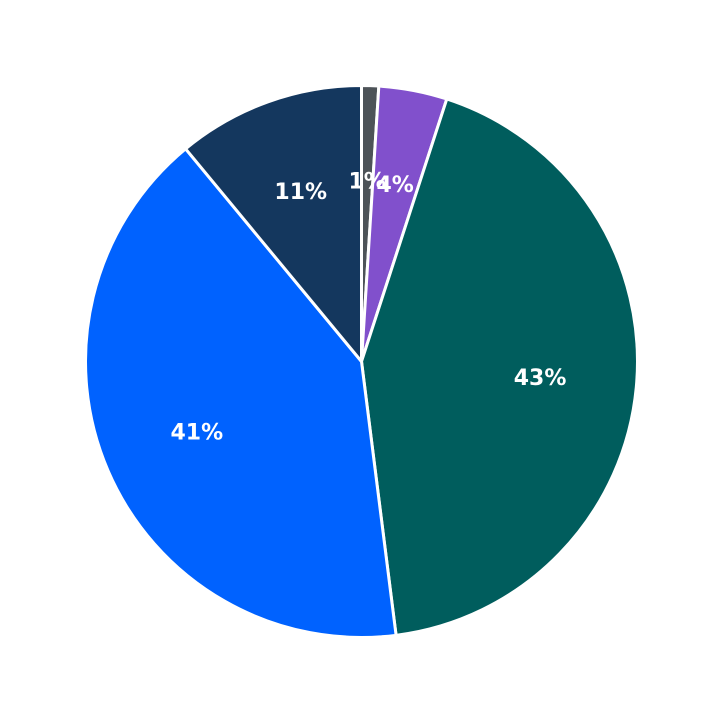 This screenshot has width=723, height=723. What do you see at coordinates (366, 182) in the screenshot?
I see `slice-label-0: 1%` at bounding box center [366, 182].